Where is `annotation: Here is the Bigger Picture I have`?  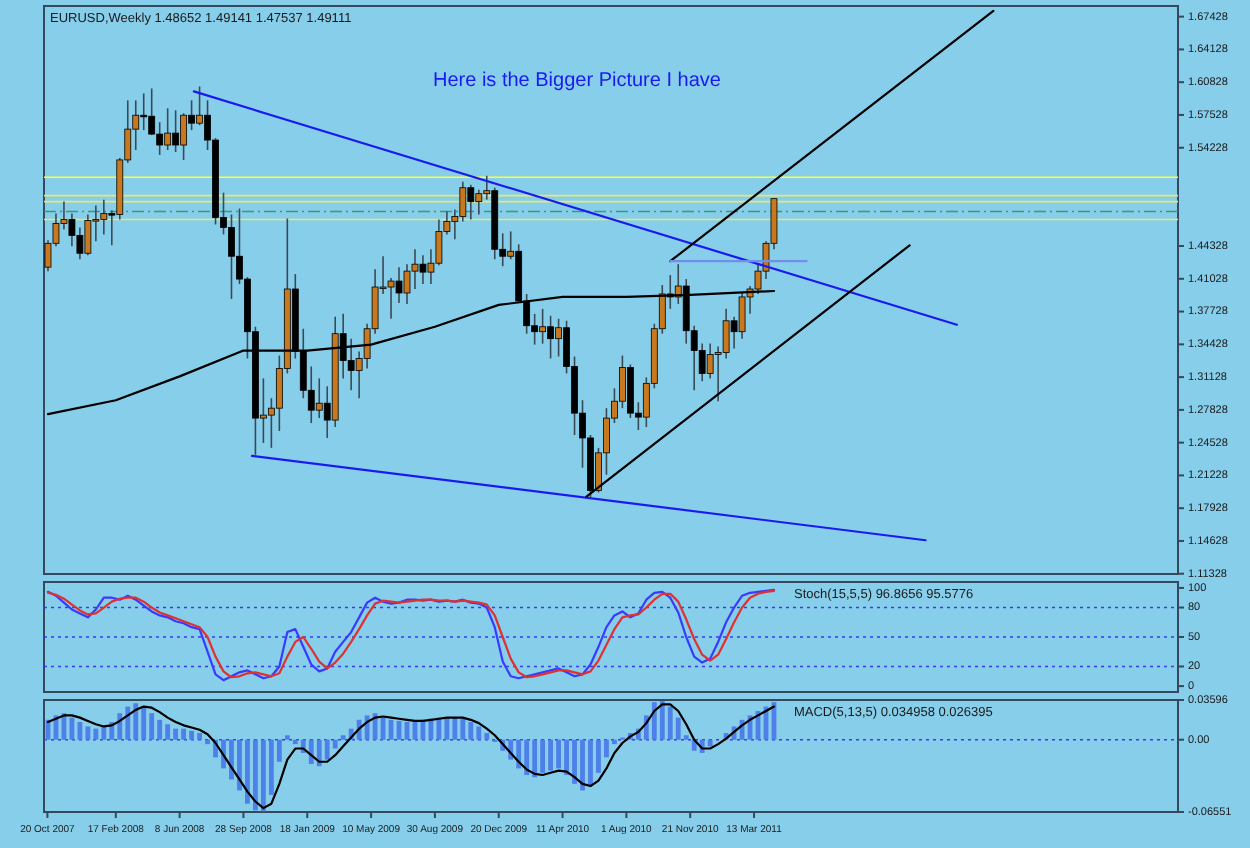 annotation: Here is the Bigger Picture I have is located at coordinates (577, 81).